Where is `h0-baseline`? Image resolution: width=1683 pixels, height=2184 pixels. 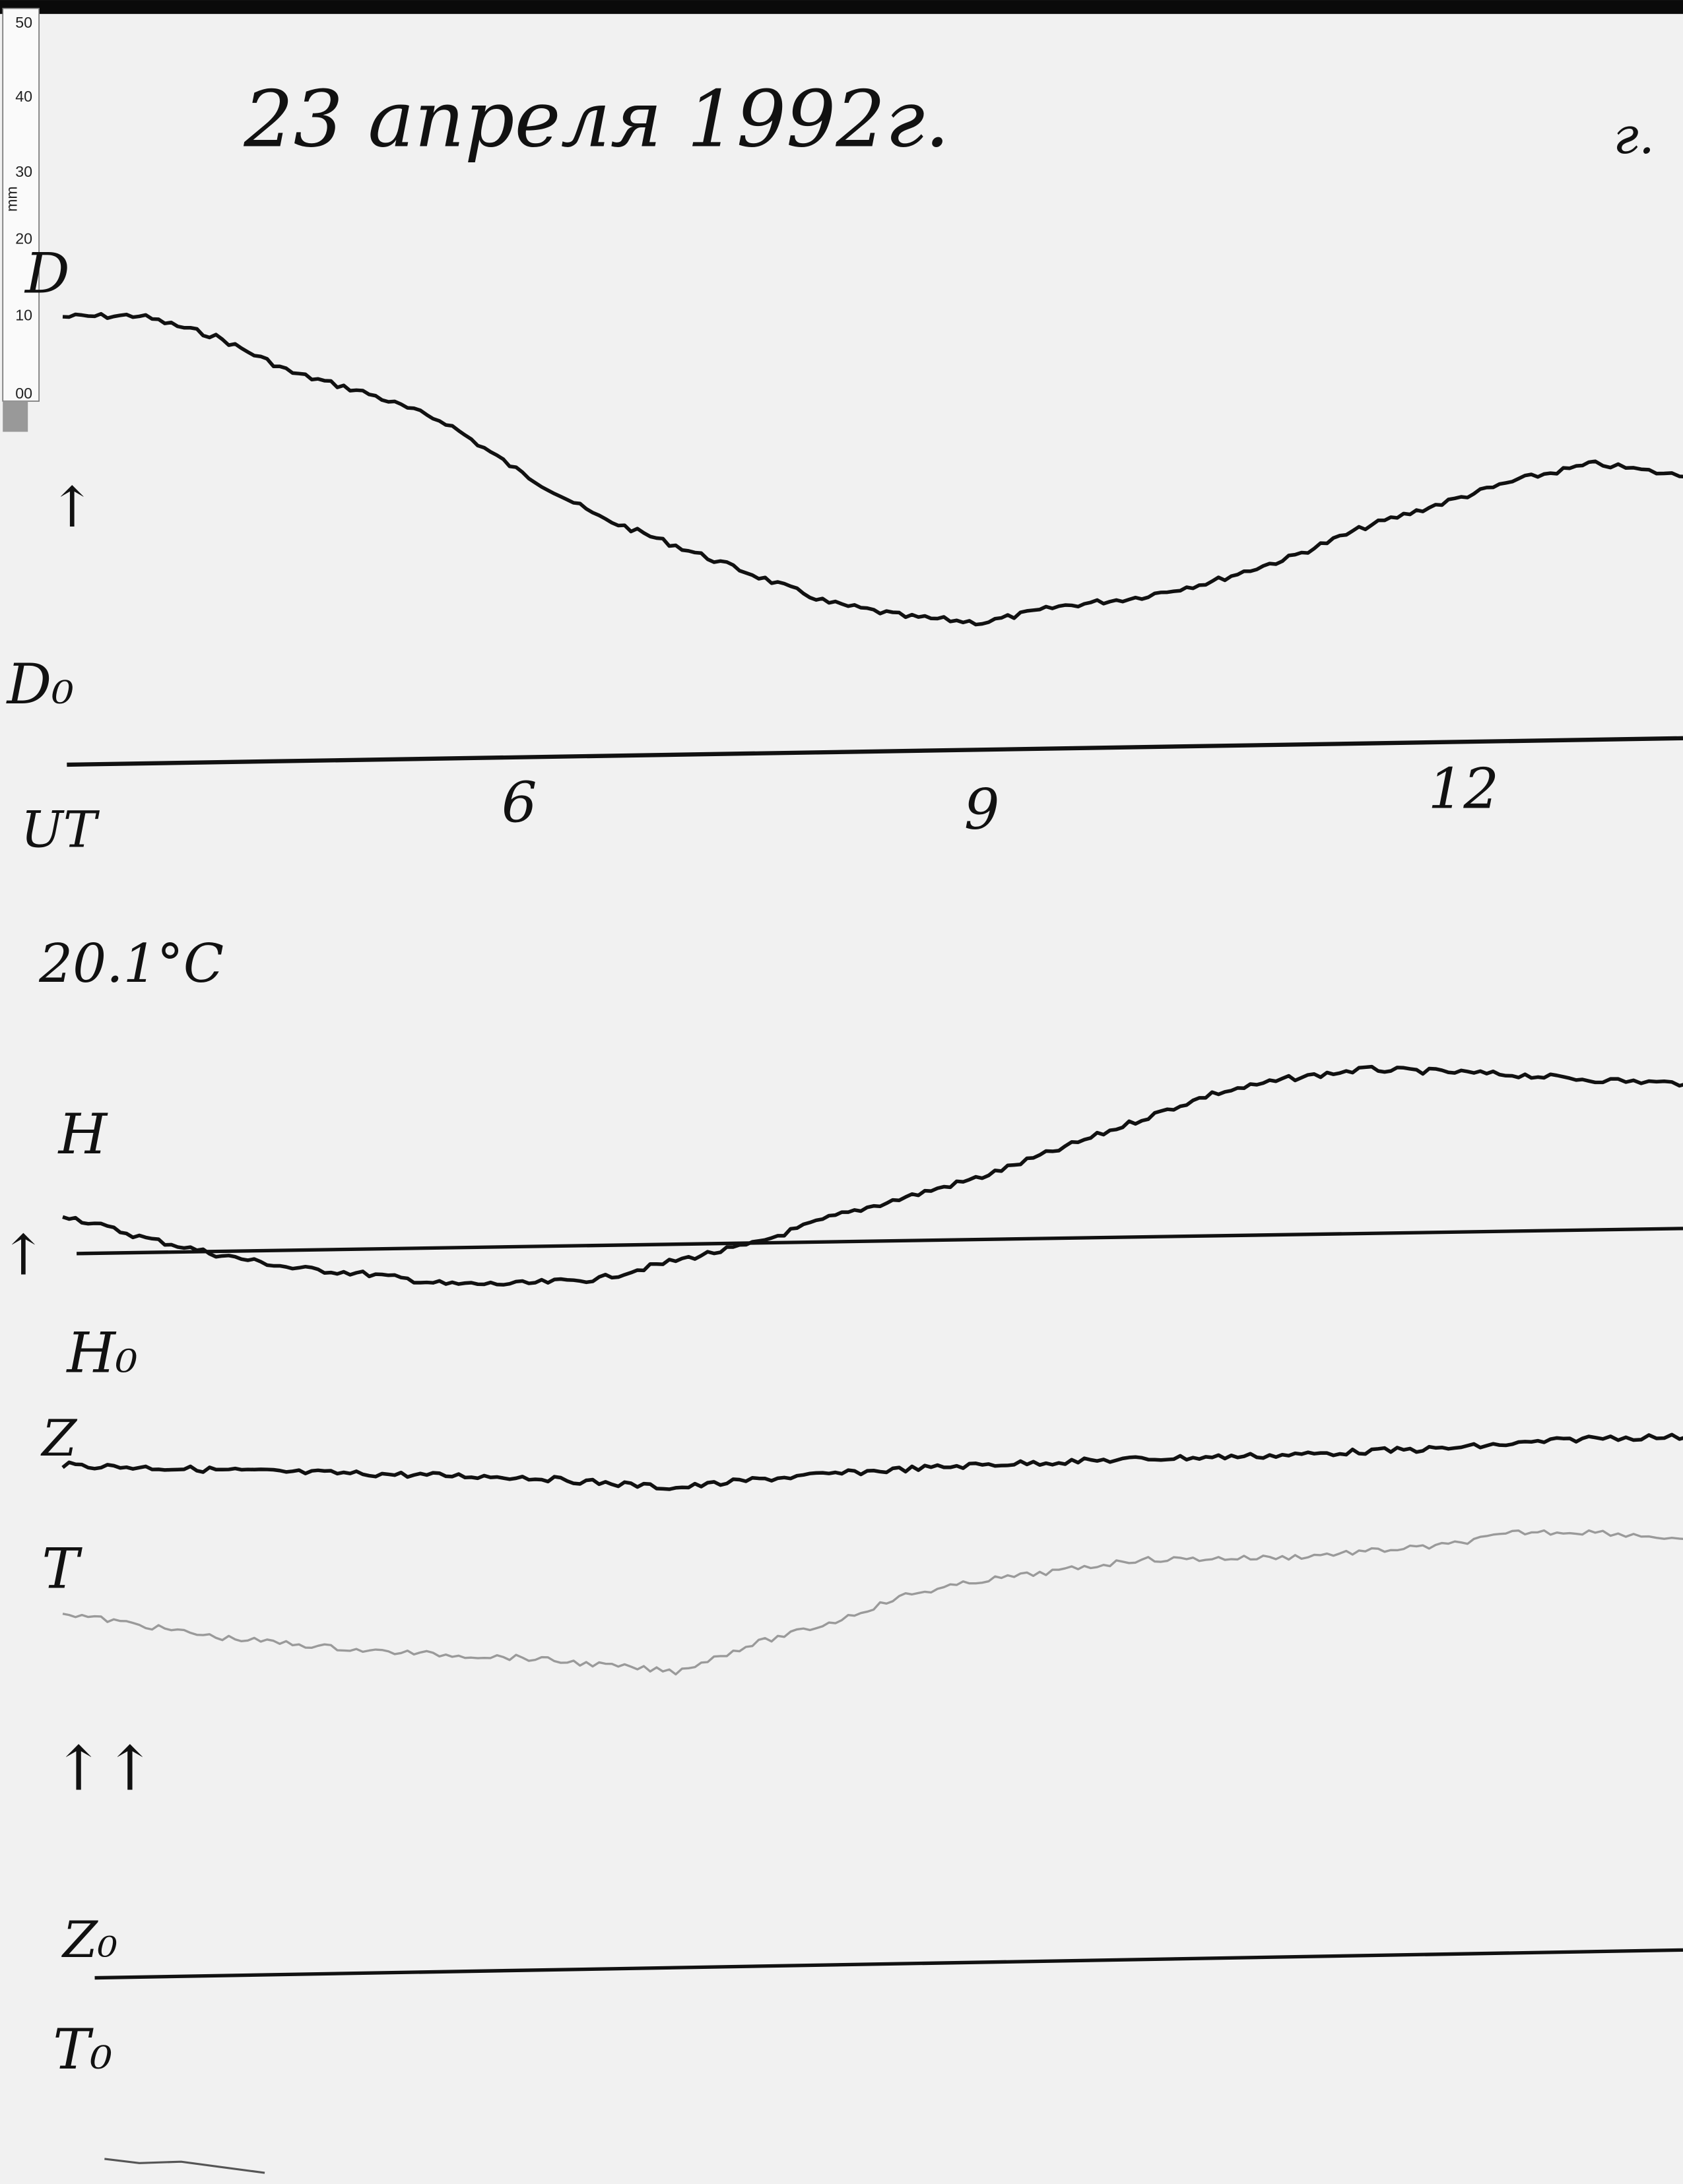
h0-baseline is located at coordinates (880, 1241).